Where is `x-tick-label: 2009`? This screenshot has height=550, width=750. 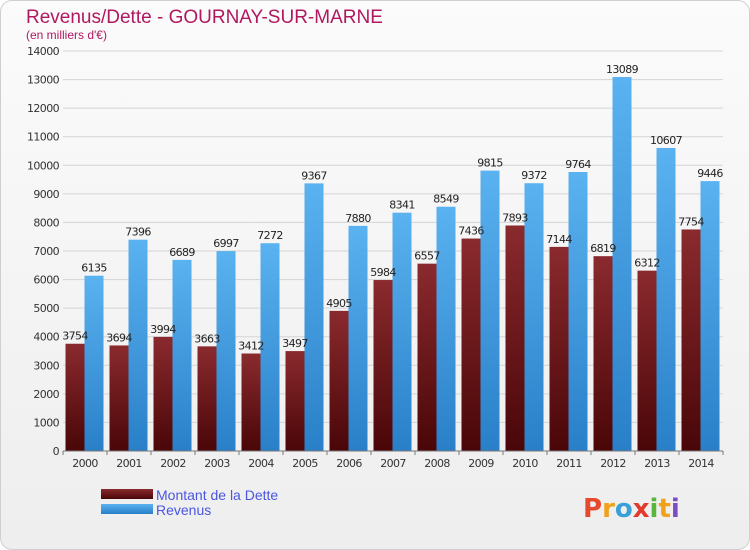
x-tick-label: 2009 is located at coordinates (481, 463).